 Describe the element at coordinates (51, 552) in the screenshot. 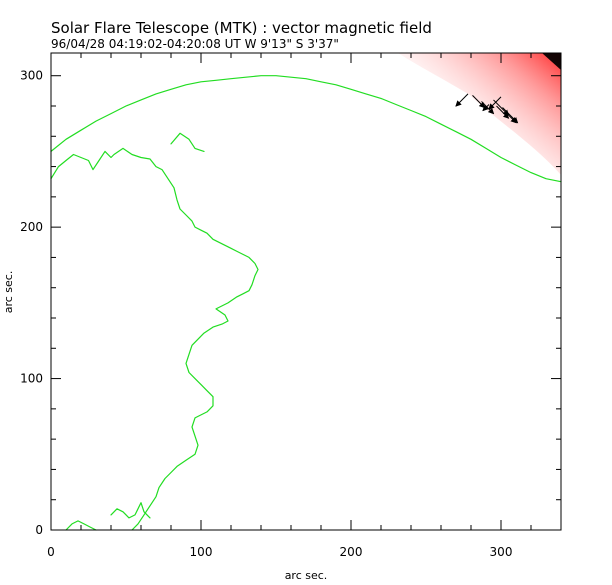

I see `x-tick-label-0: 0` at that location.